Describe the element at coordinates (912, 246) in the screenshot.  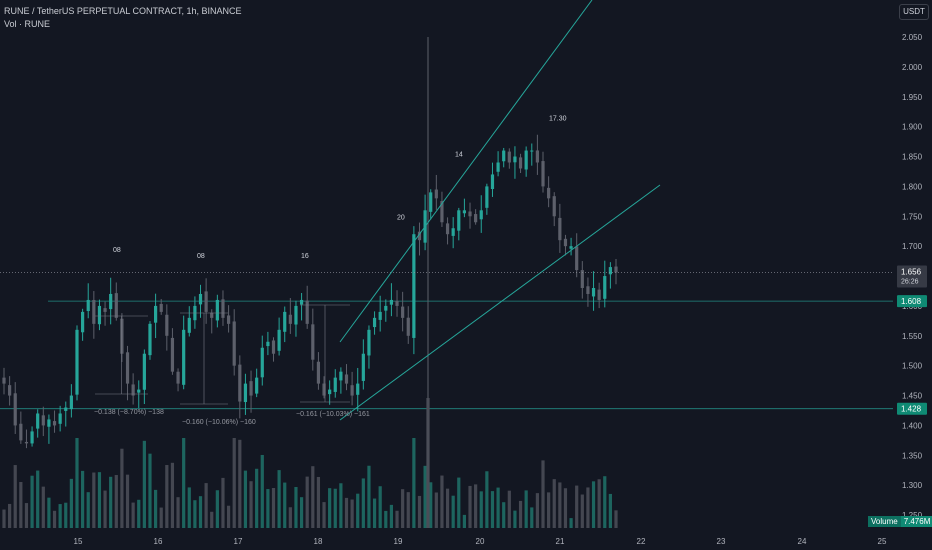
I see `price-tick-label: 1.700` at that location.